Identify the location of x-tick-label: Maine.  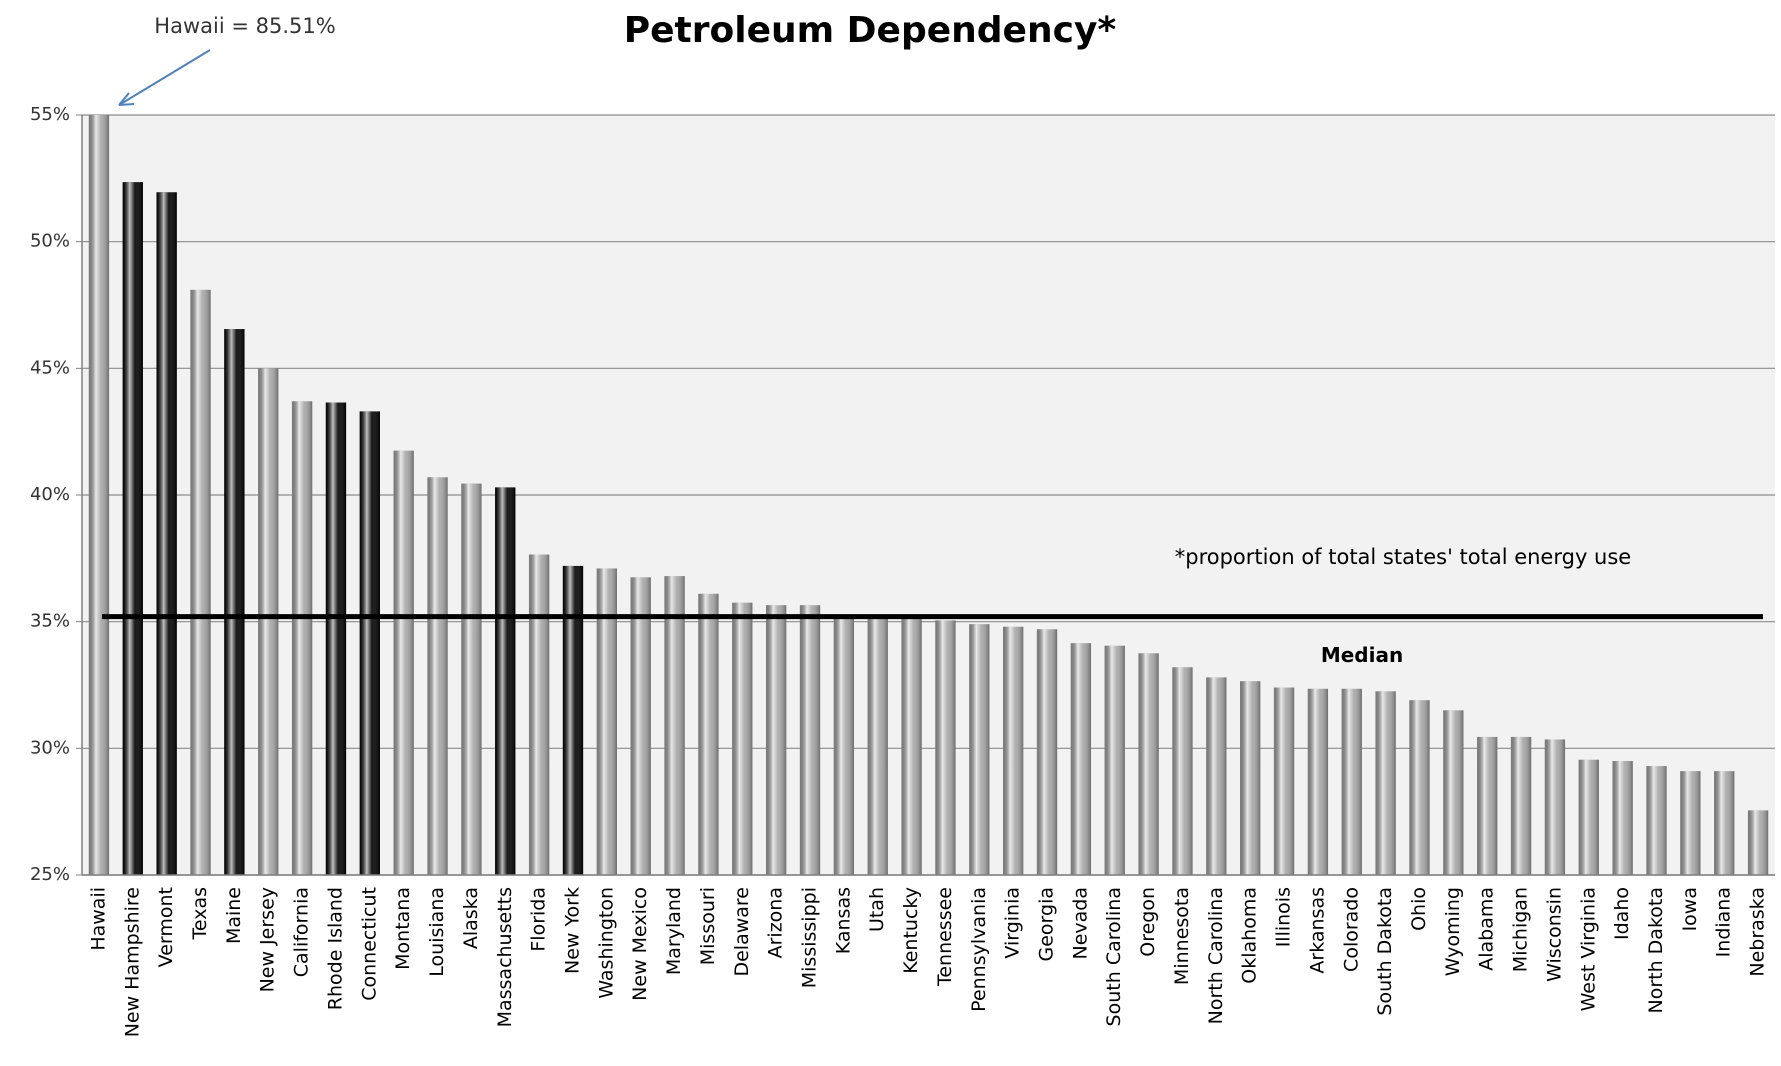
(234, 915).